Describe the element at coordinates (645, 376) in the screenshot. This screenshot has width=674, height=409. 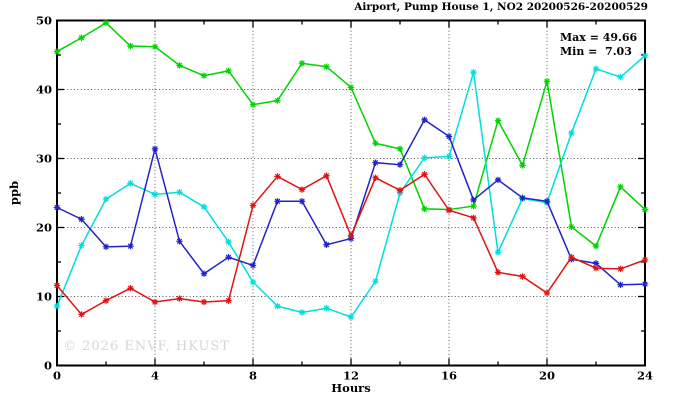
I see `x-tick-label: 24` at that location.